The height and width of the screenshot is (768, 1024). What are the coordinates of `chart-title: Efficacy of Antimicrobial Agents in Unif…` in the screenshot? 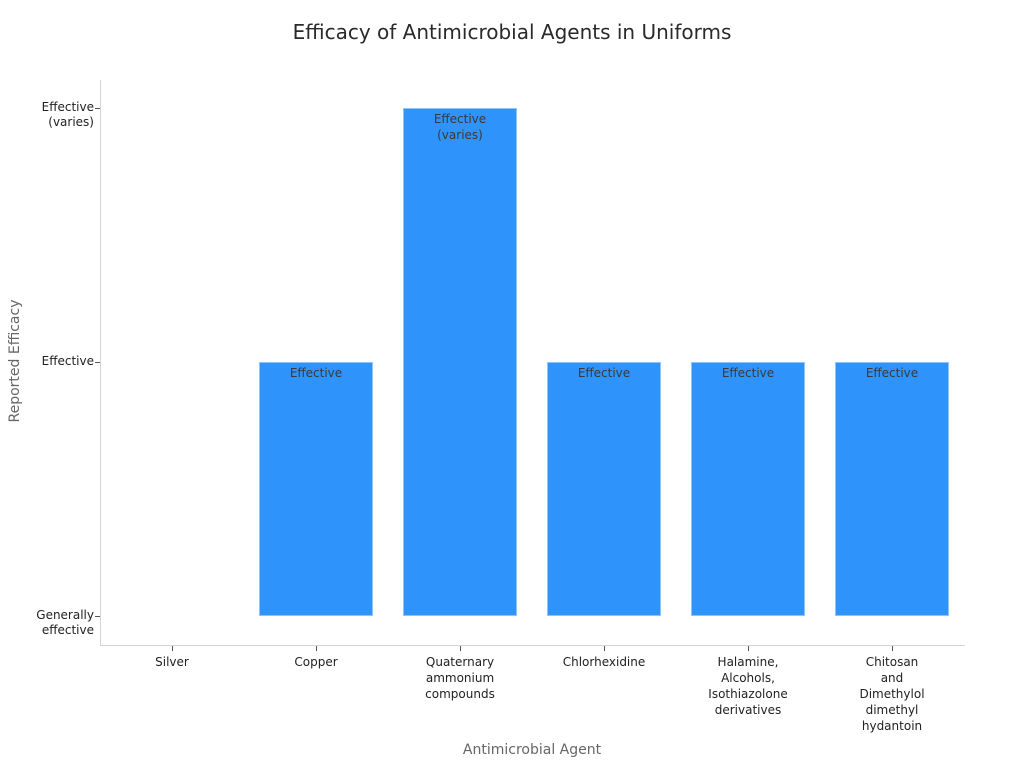 It's located at (512, 32).